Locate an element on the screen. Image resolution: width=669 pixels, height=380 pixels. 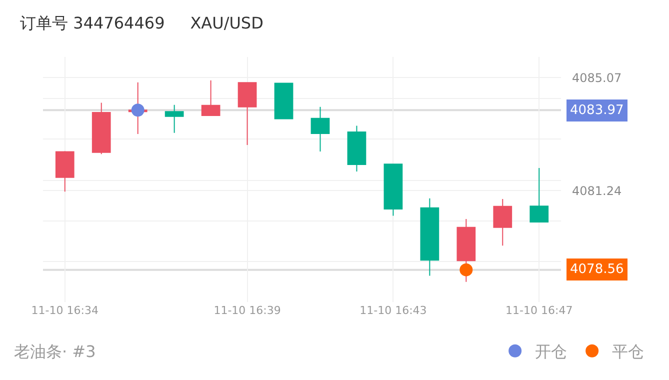
y-tick-label: 4081.24 is located at coordinates (597, 191).